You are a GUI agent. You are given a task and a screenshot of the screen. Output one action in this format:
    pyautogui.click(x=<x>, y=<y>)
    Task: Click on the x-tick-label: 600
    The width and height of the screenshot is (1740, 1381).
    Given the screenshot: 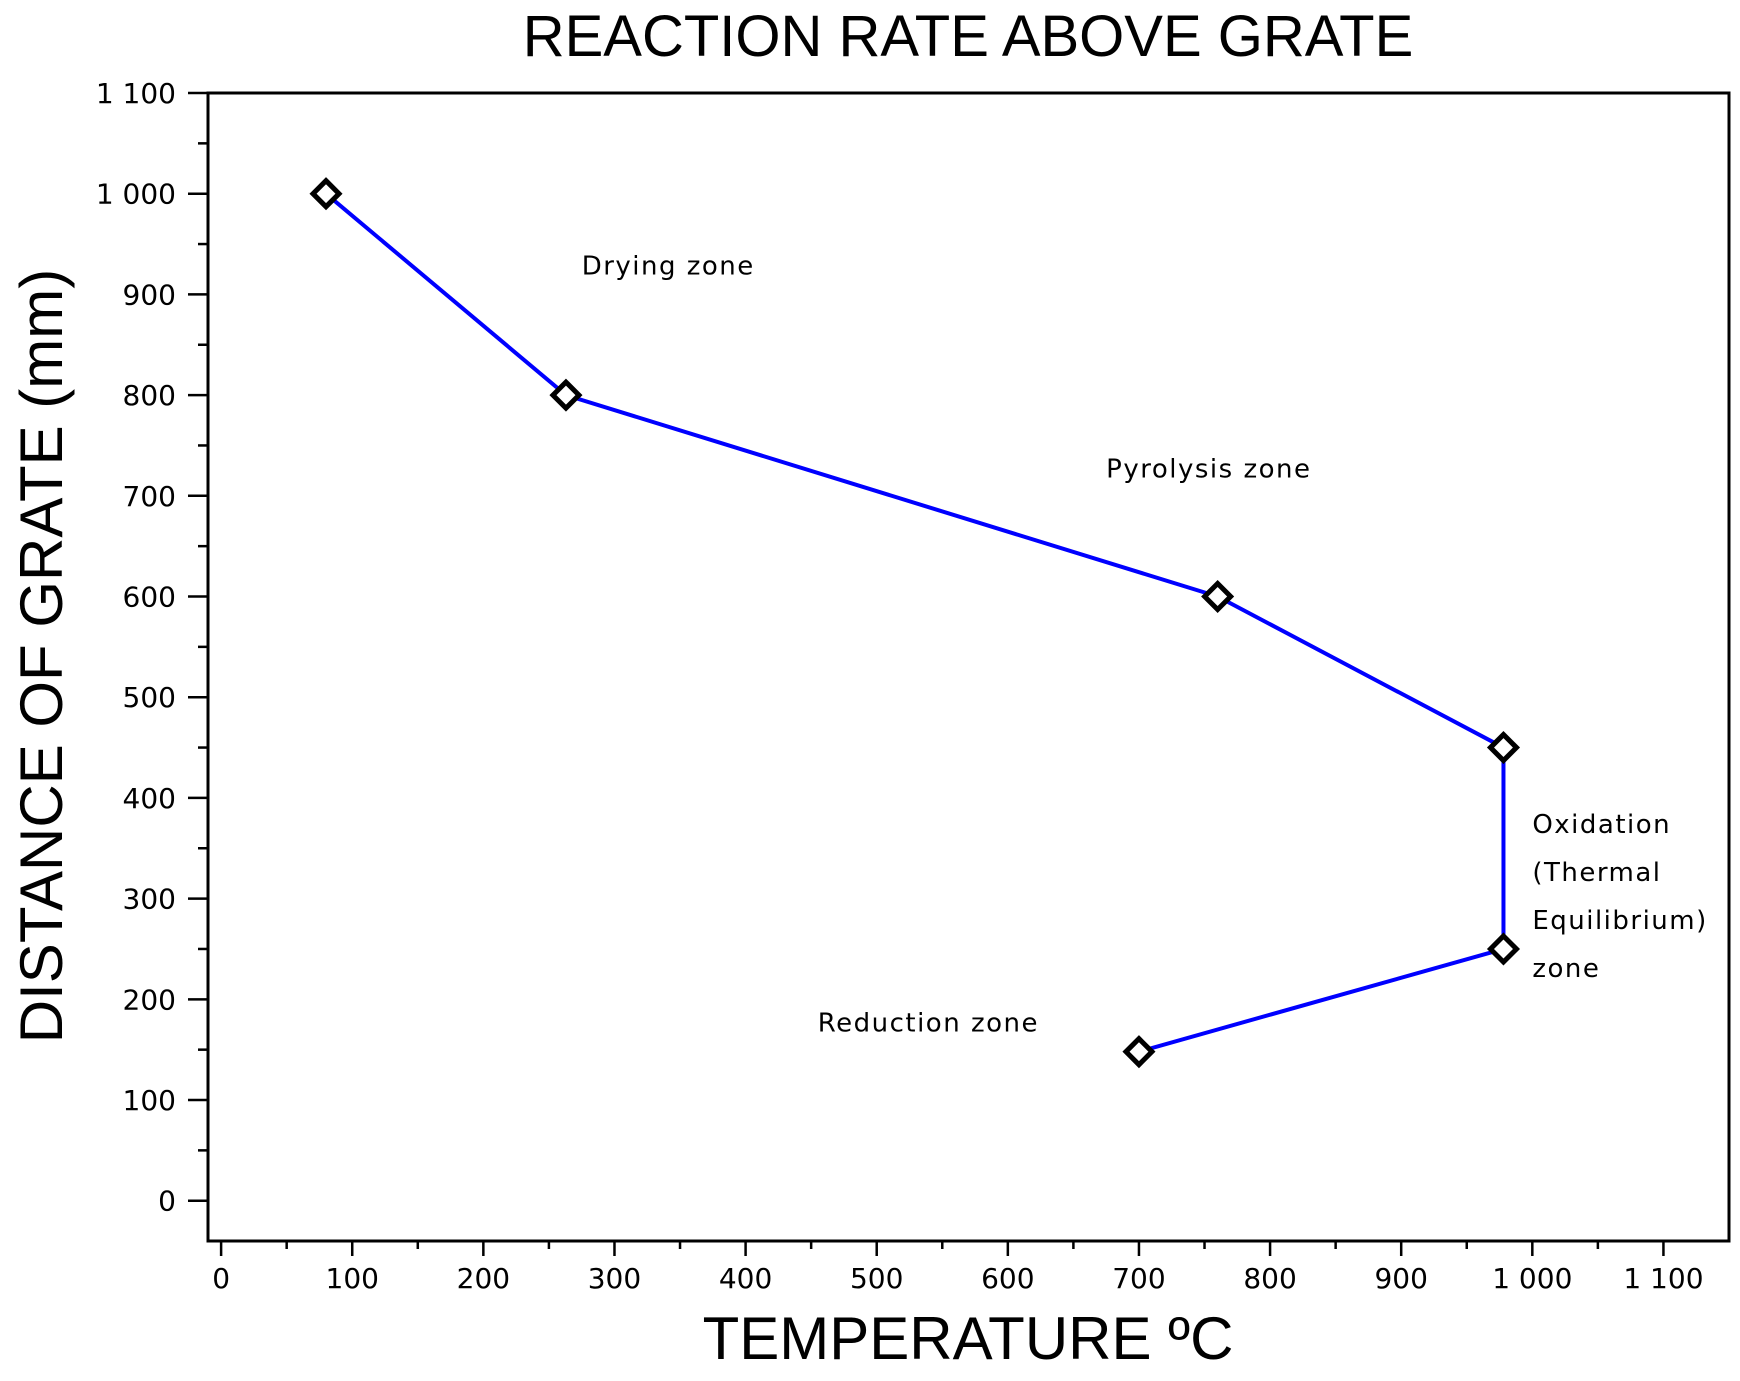 What is the action you would take?
    pyautogui.click(x=1007, y=1278)
    